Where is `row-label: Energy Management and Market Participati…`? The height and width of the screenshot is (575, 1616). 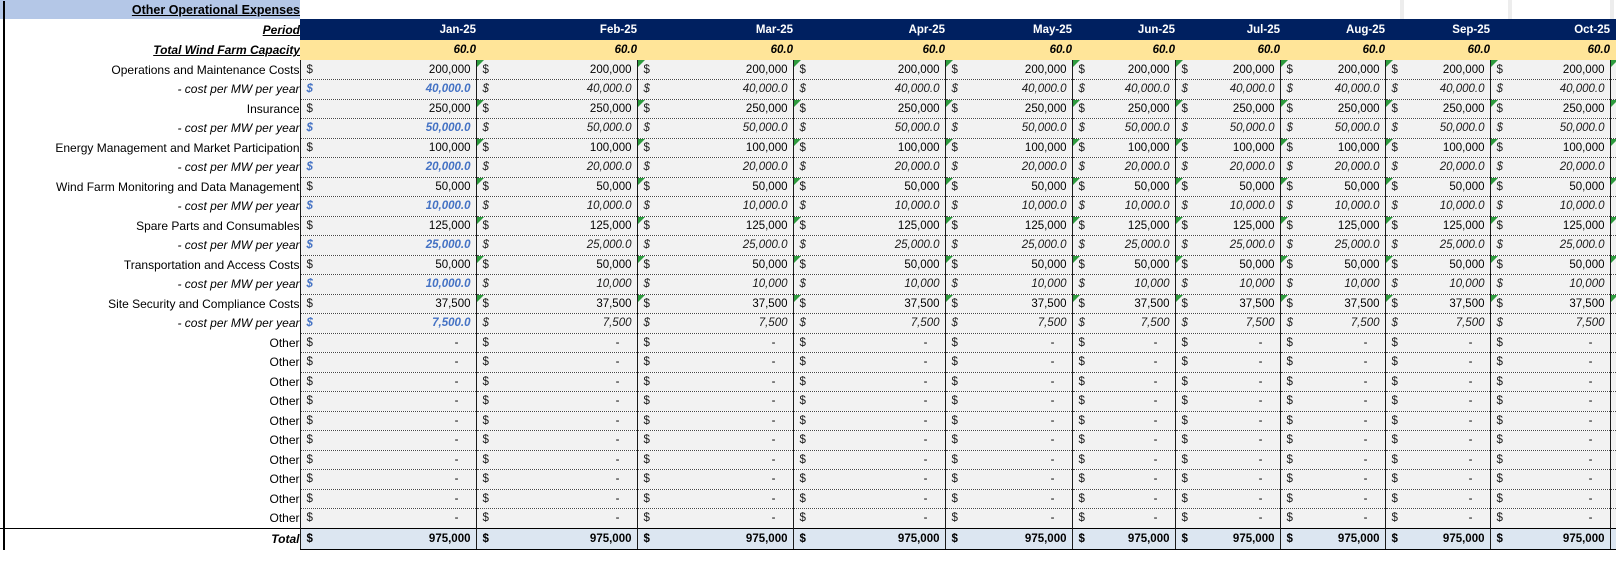 row-label: Energy Management and Market Participati… is located at coordinates (150, 148).